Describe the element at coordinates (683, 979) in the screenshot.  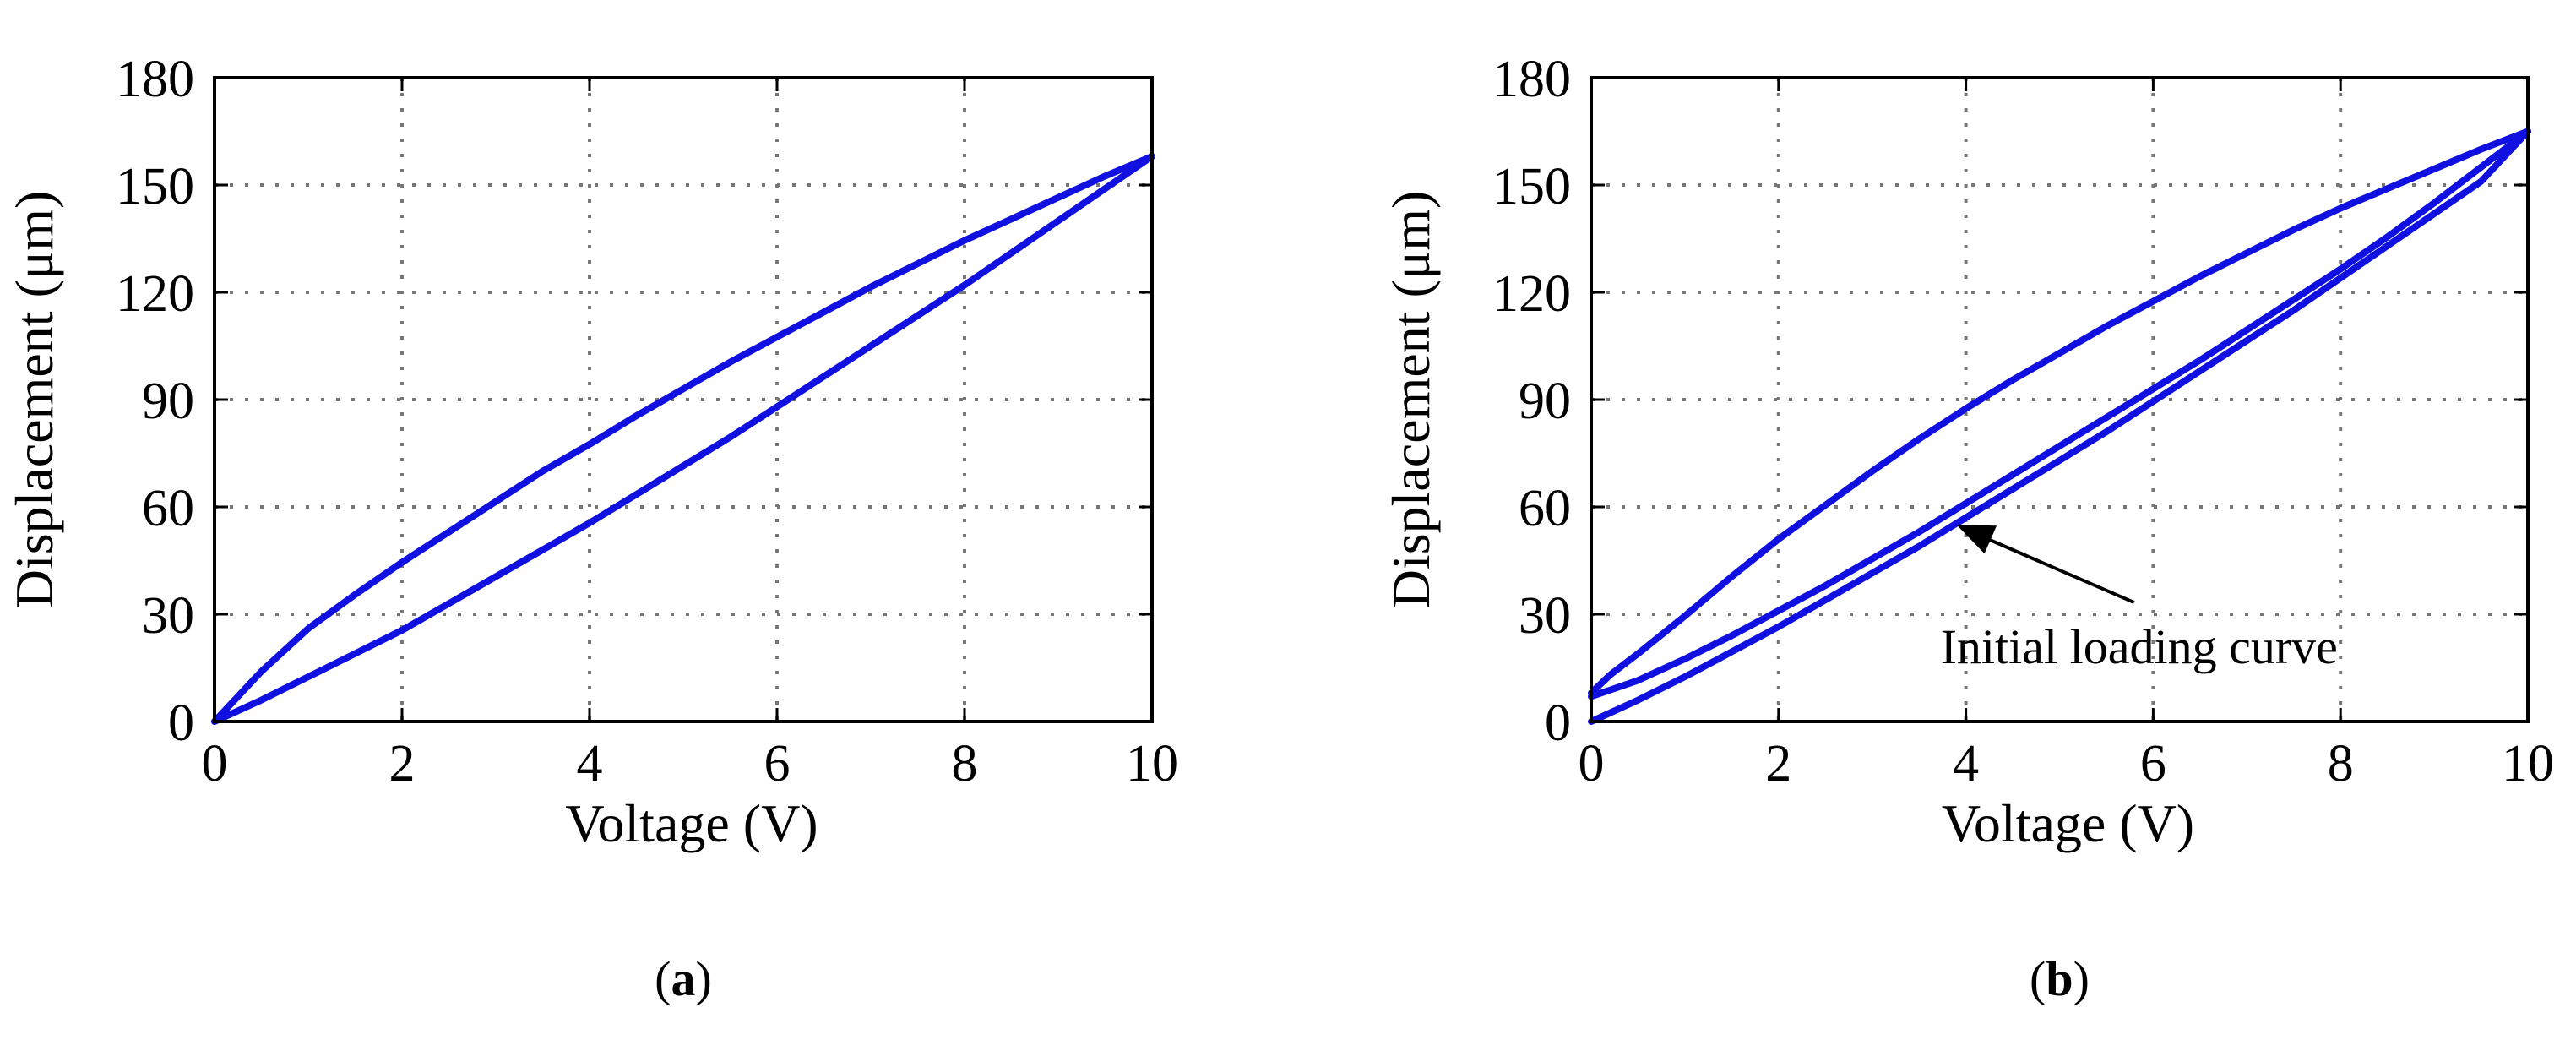
I see `panel-label: (a)` at that location.